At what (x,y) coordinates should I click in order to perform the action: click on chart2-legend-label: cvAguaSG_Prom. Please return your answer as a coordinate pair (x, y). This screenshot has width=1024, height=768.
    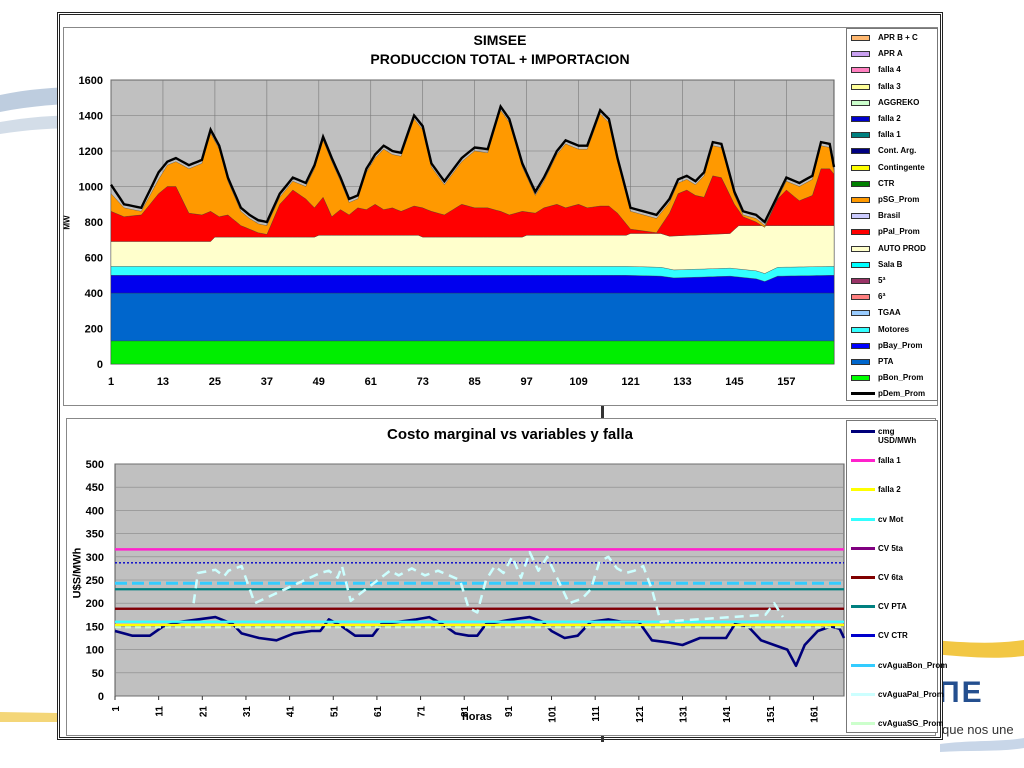
    Looking at the image, I should click on (911, 723).